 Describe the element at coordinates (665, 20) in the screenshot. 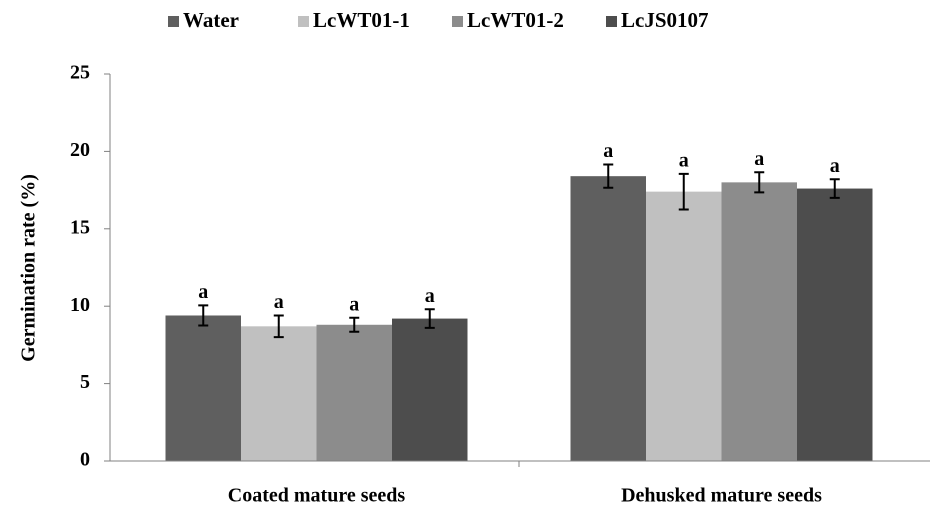

I see `legend-label: LcJS0107` at that location.